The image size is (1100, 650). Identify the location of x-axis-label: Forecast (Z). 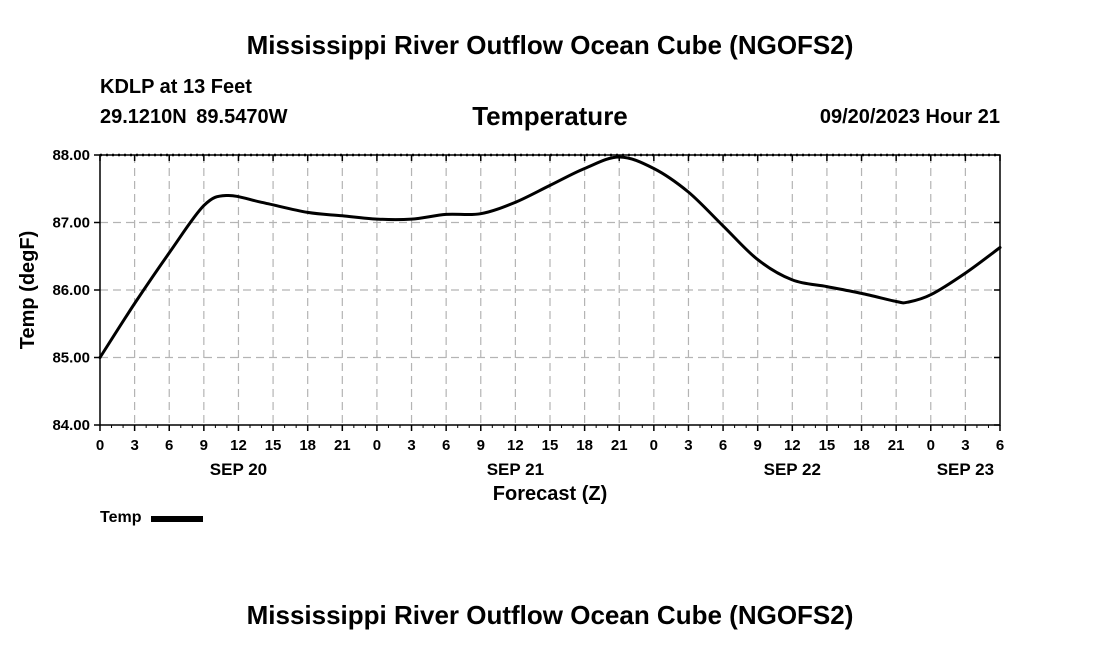
(550, 494).